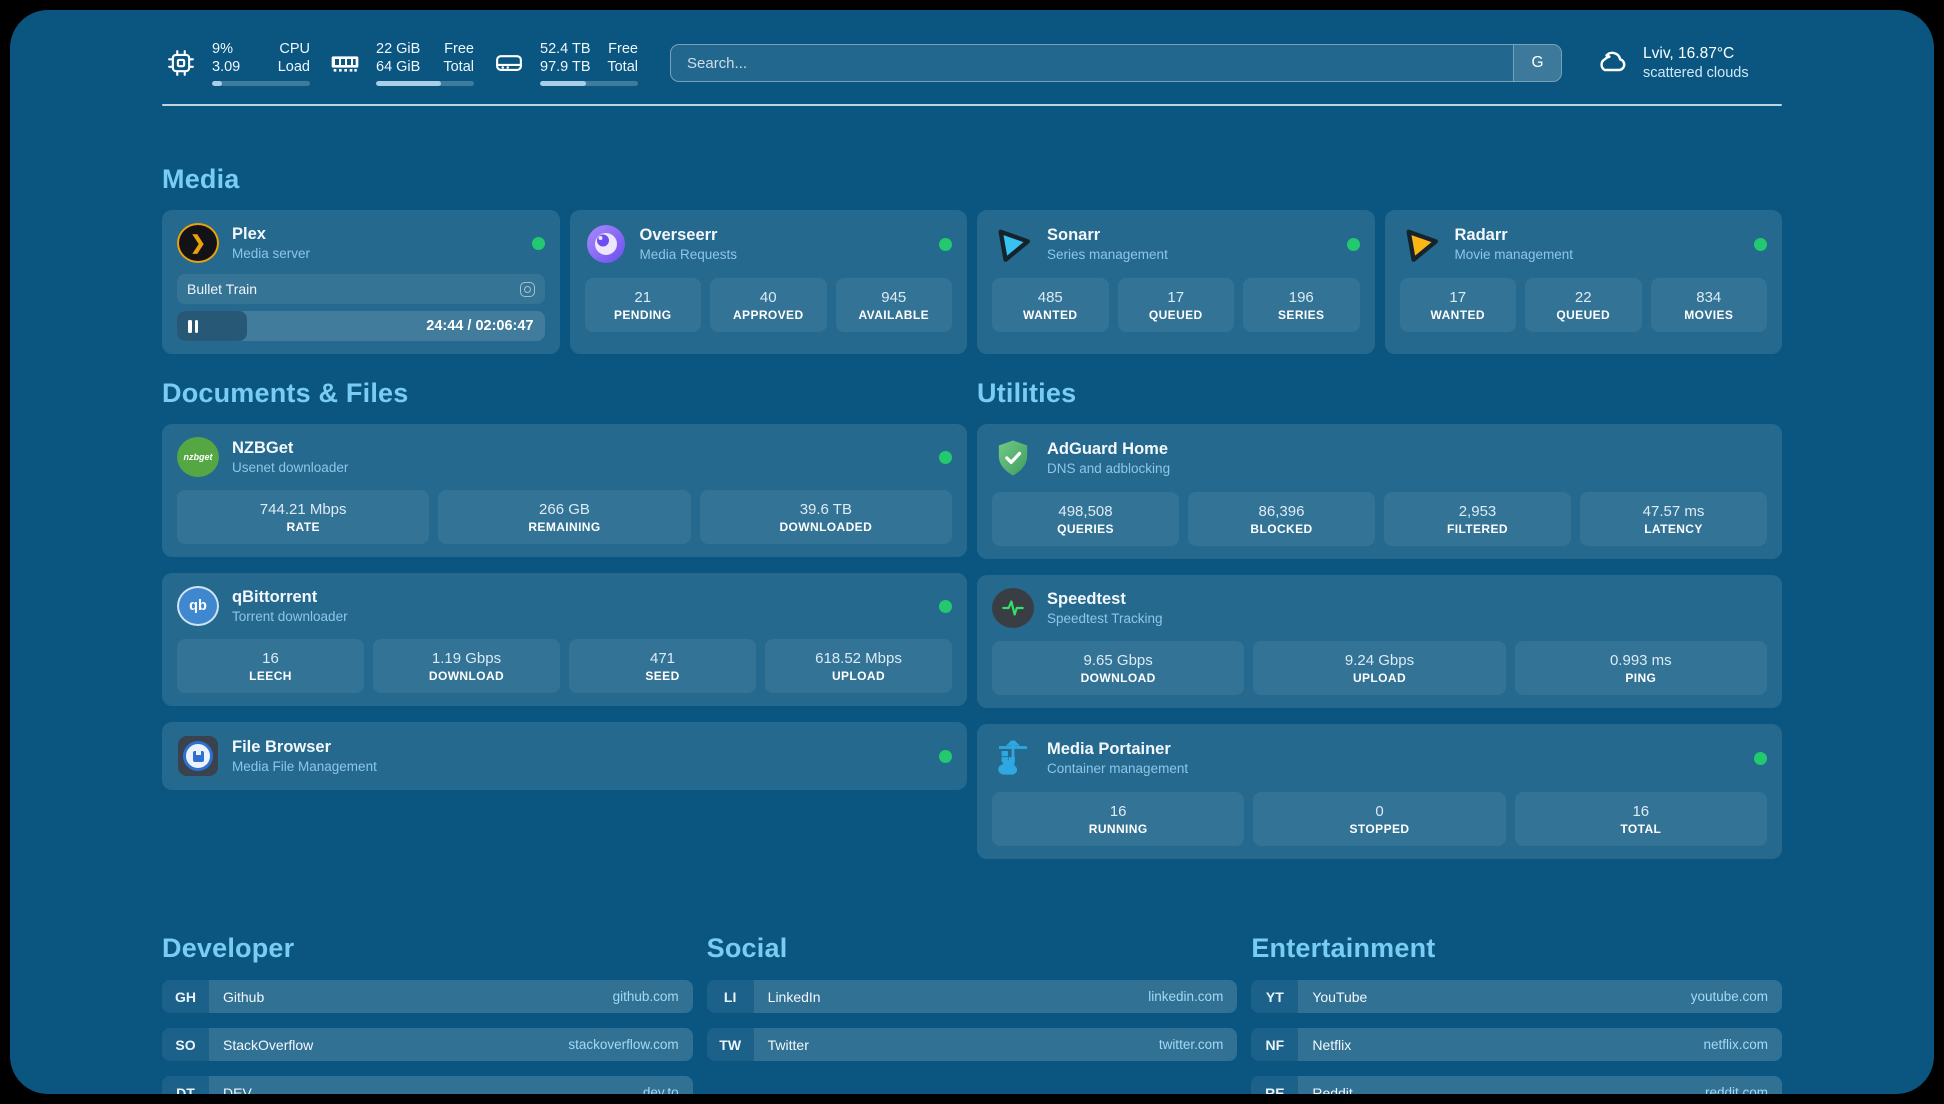 The height and width of the screenshot is (1104, 1944). What do you see at coordinates (1516, 1085) in the screenshot?
I see `link-reddit: RE Reddit reddit.com` at bounding box center [1516, 1085].